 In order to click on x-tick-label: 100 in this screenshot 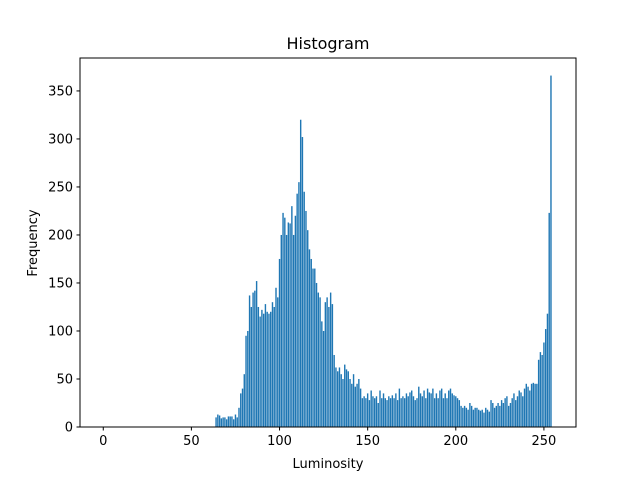, I will do `click(279, 441)`.